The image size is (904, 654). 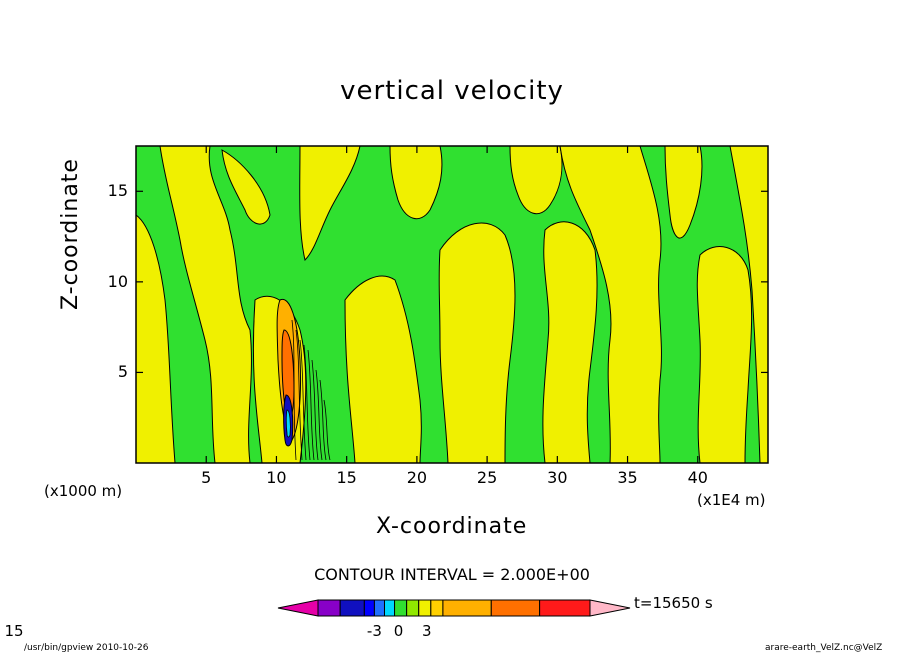 I want to click on y-tick-label: 10, so click(x=117, y=281).